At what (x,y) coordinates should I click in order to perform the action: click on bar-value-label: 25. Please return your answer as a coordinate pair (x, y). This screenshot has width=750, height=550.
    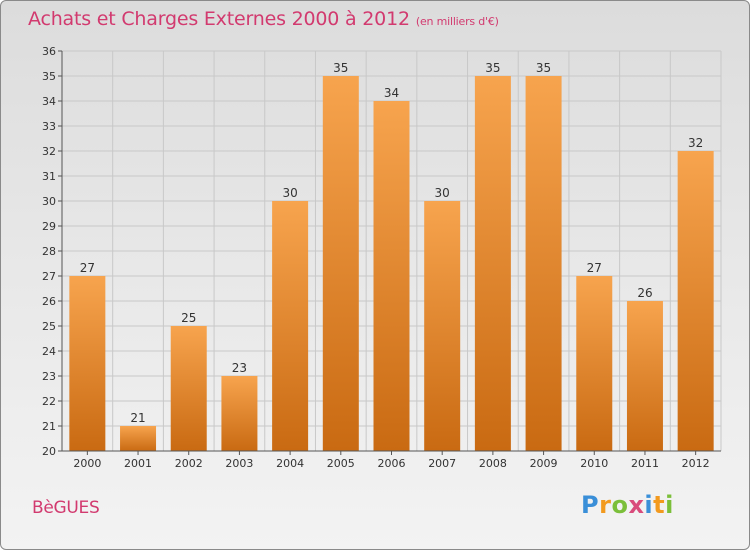
    Looking at the image, I should click on (188, 318).